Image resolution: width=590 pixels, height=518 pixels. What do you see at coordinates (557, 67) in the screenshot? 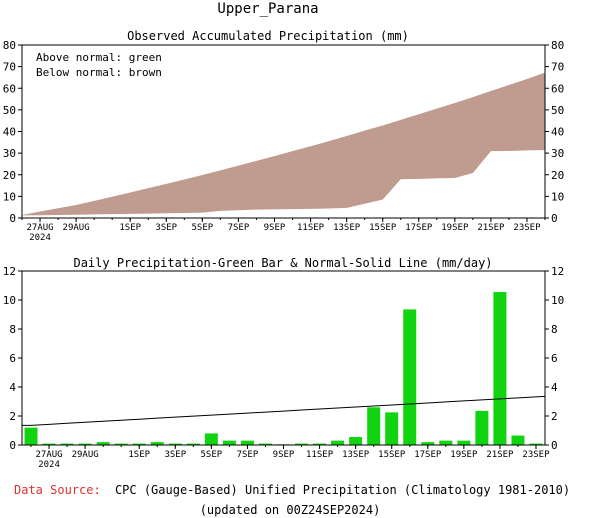
I see `acc-ytick-label-right-7: 70` at bounding box center [557, 67].